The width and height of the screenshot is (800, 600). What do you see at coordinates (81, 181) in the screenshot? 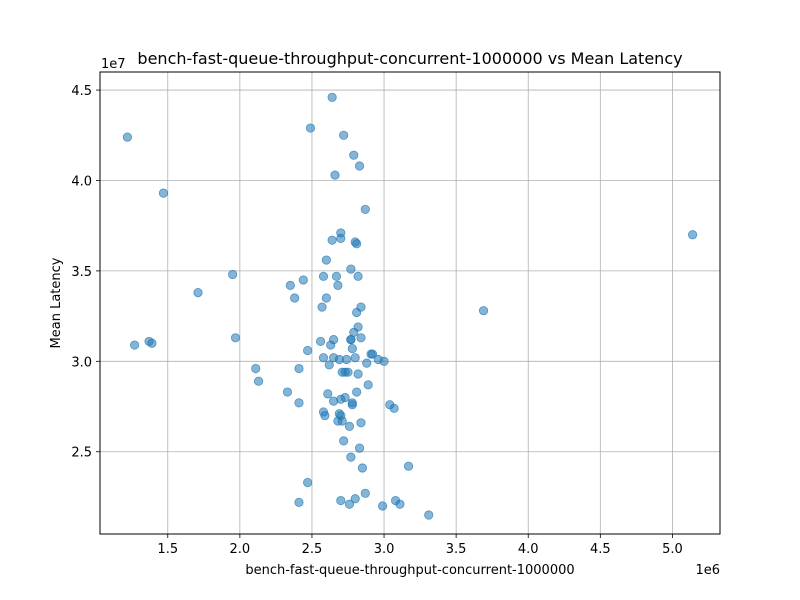
I see `y-tick-label: 4.0` at bounding box center [81, 181].